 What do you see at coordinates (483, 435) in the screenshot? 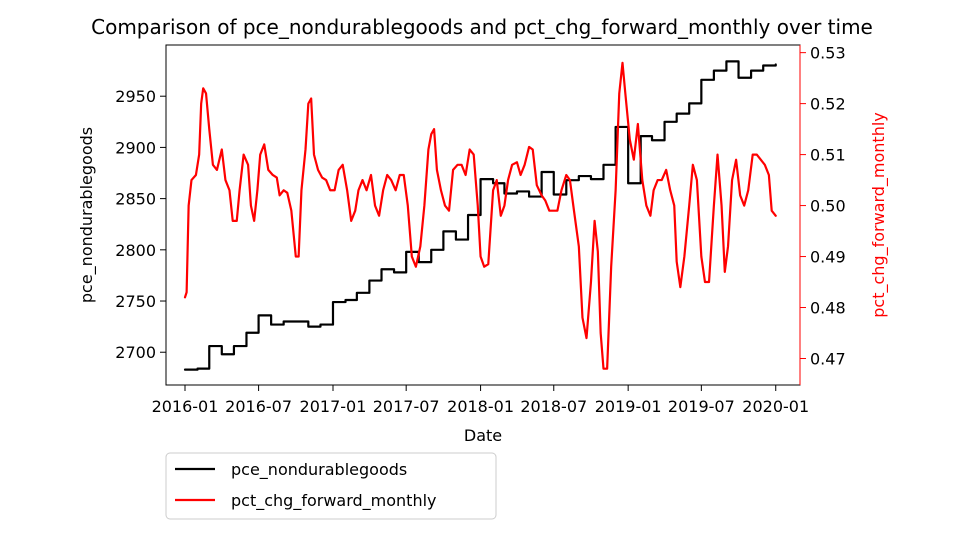
I see `x-axis-label: Date` at bounding box center [483, 435].